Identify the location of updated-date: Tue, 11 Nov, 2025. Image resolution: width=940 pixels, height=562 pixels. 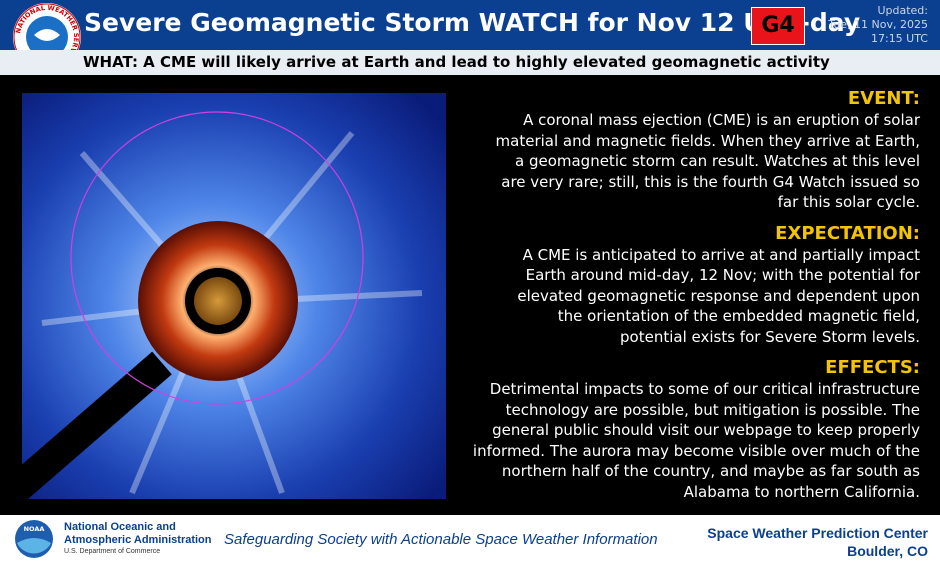
(878, 24).